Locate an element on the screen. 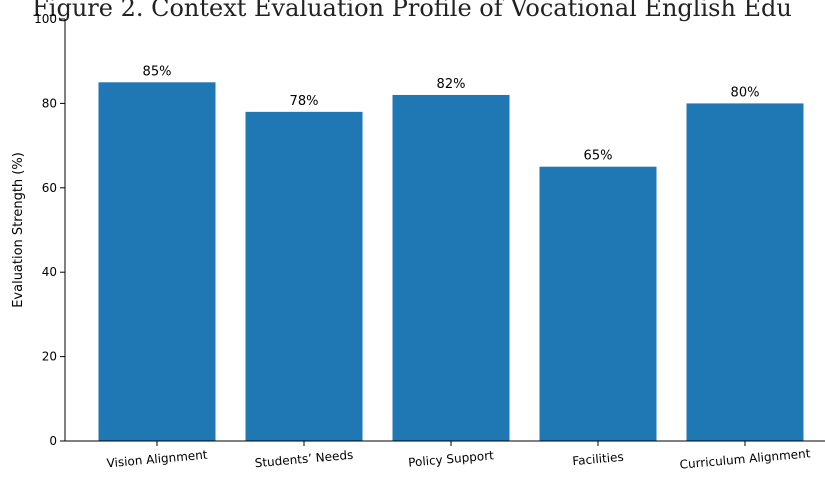 The image size is (825, 478). y-tick-label: 100 is located at coordinates (45, 19).